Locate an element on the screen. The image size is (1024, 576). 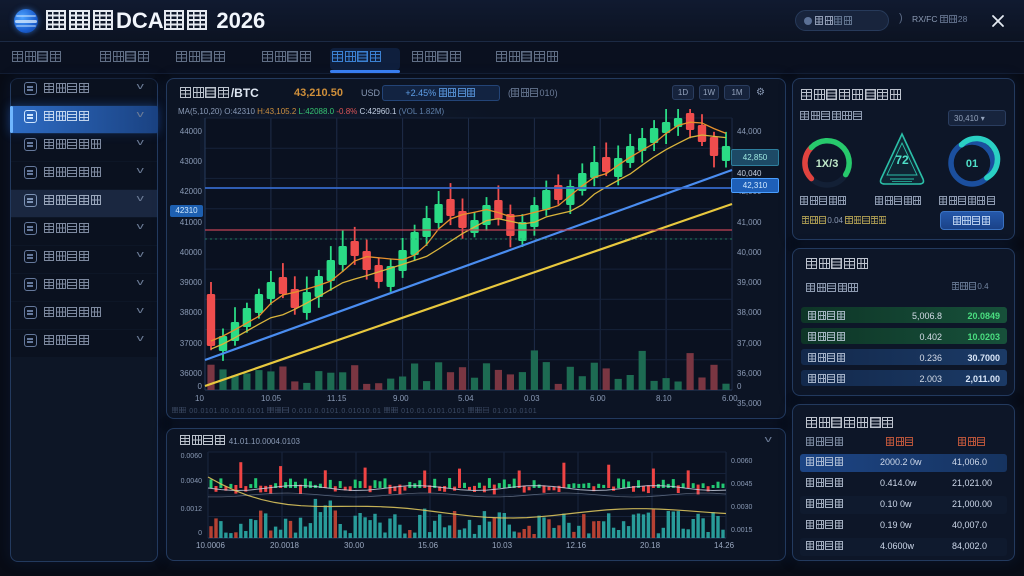
svg-text: 01 is located at coordinates (972, 164).